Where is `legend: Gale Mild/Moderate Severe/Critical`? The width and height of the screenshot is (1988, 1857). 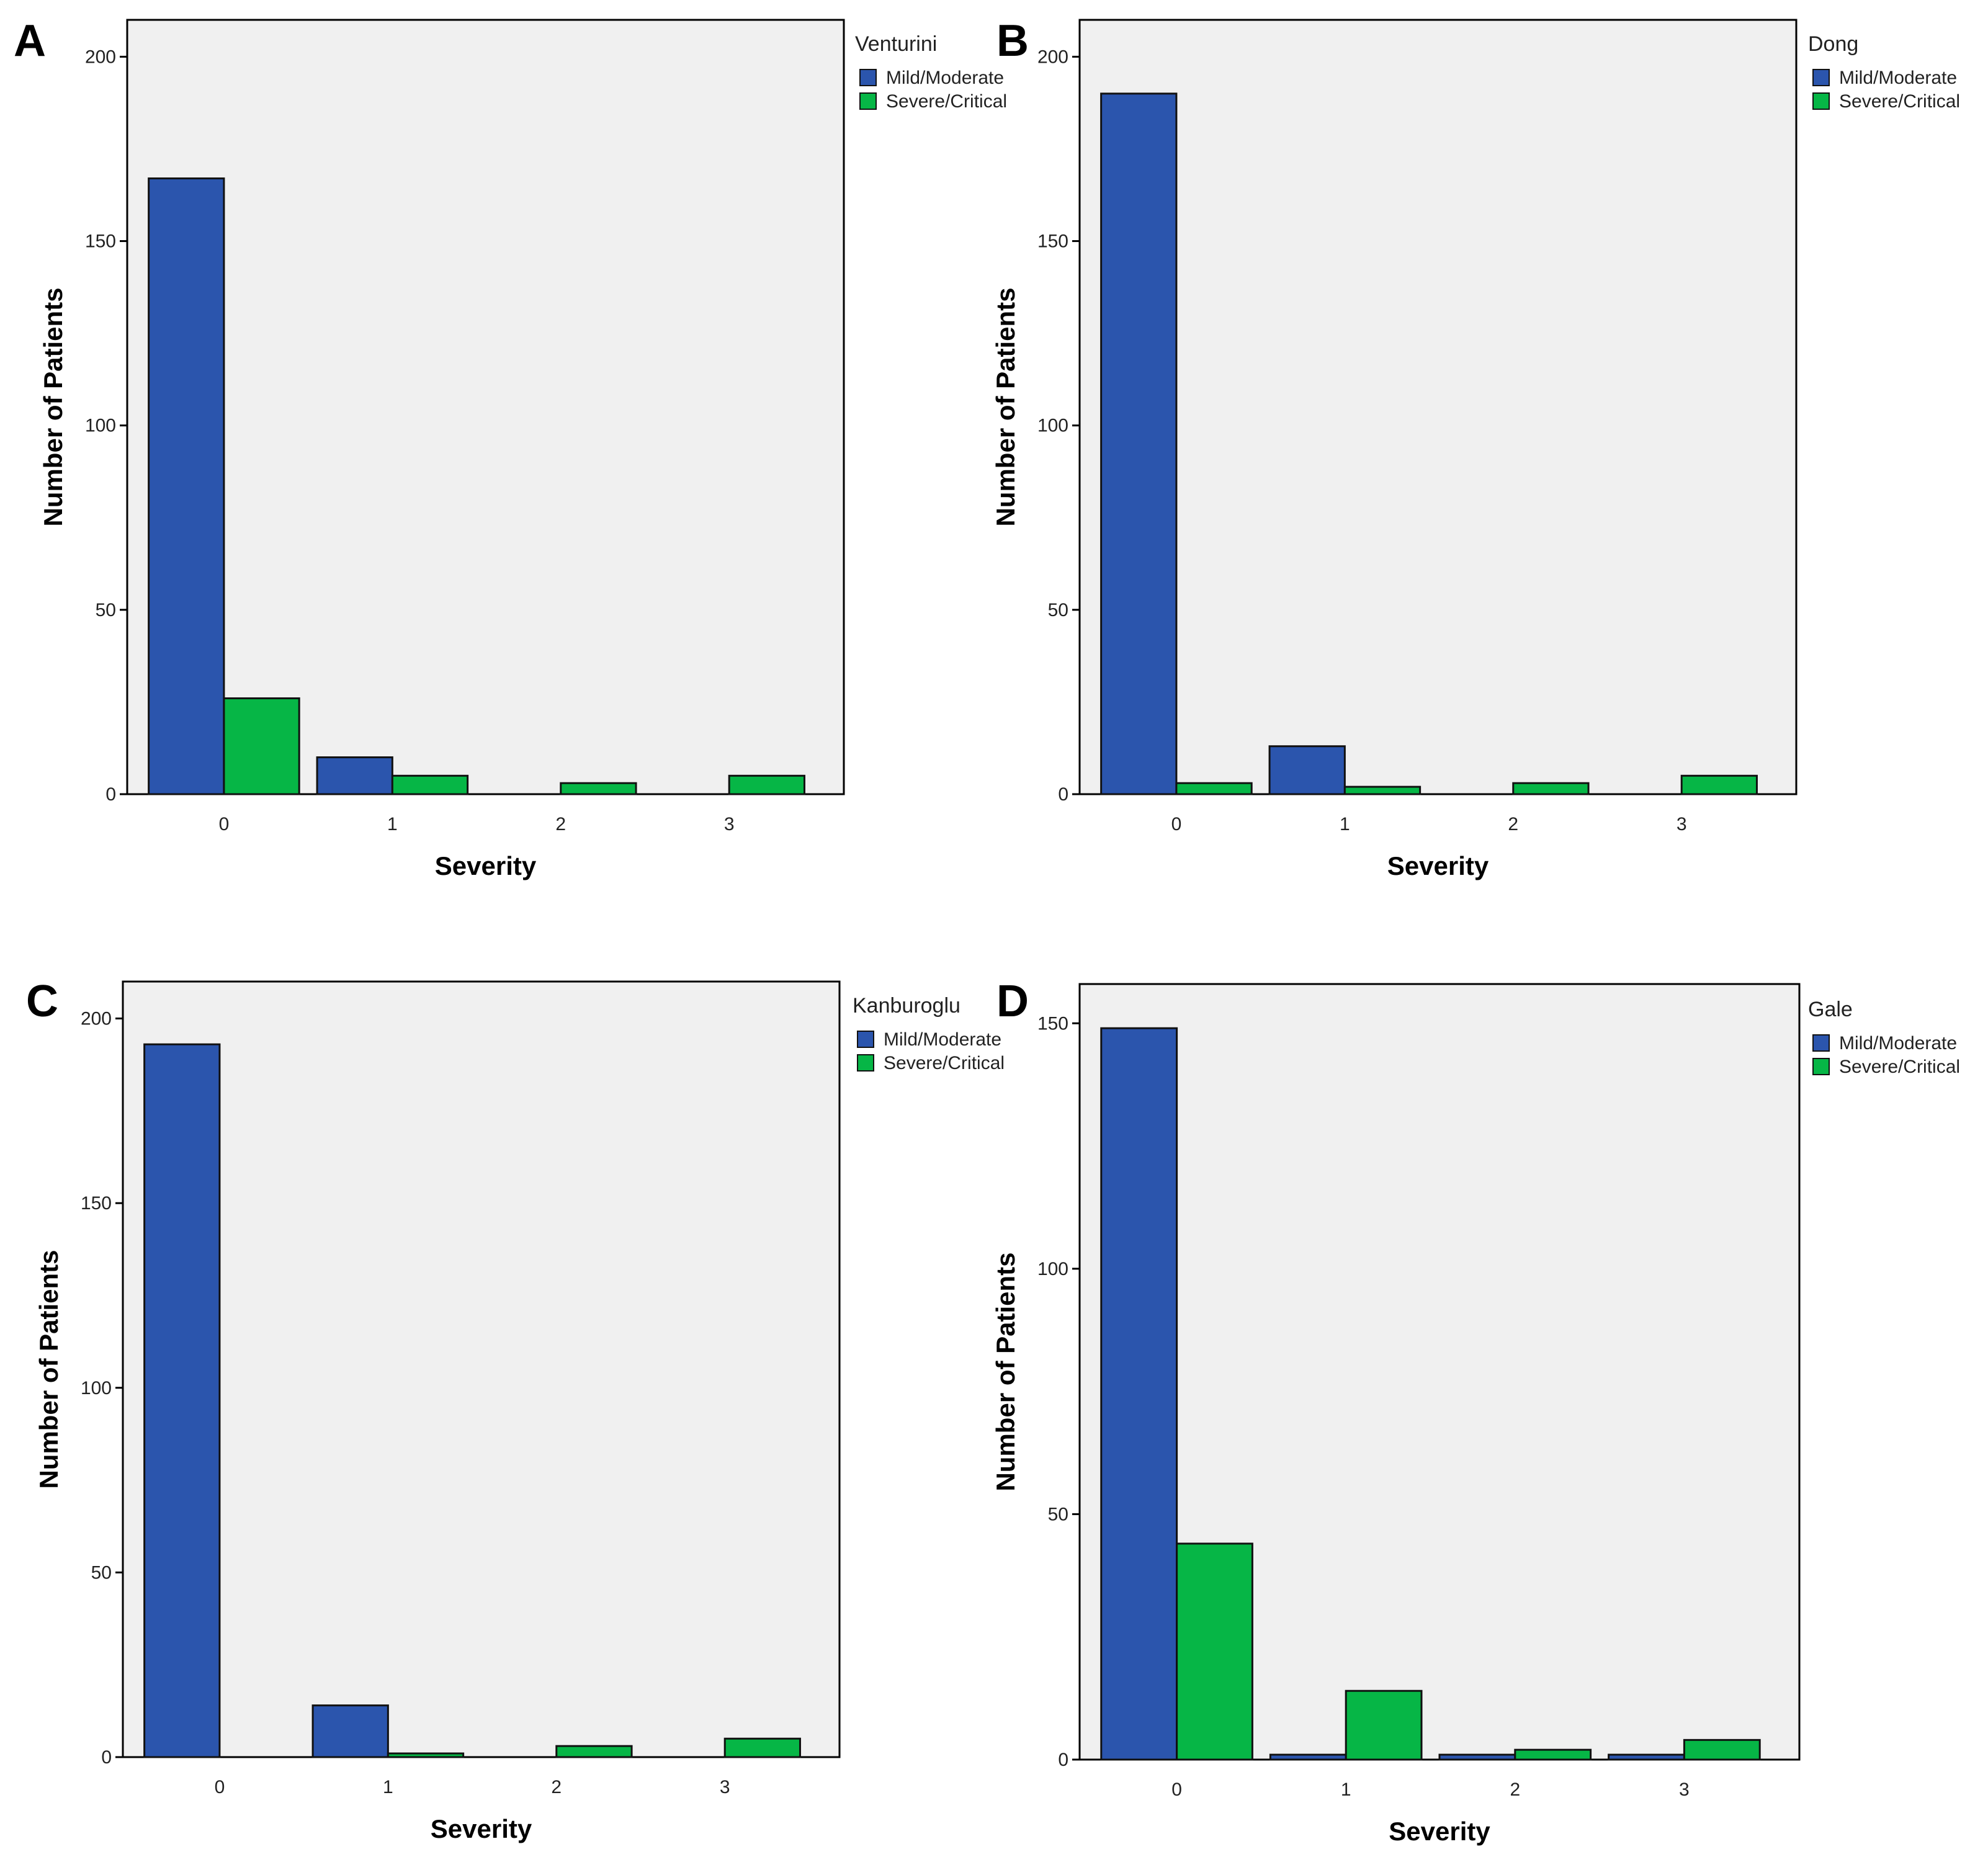 legend: Gale Mild/Moderate Severe/Critical is located at coordinates (1884, 1037).